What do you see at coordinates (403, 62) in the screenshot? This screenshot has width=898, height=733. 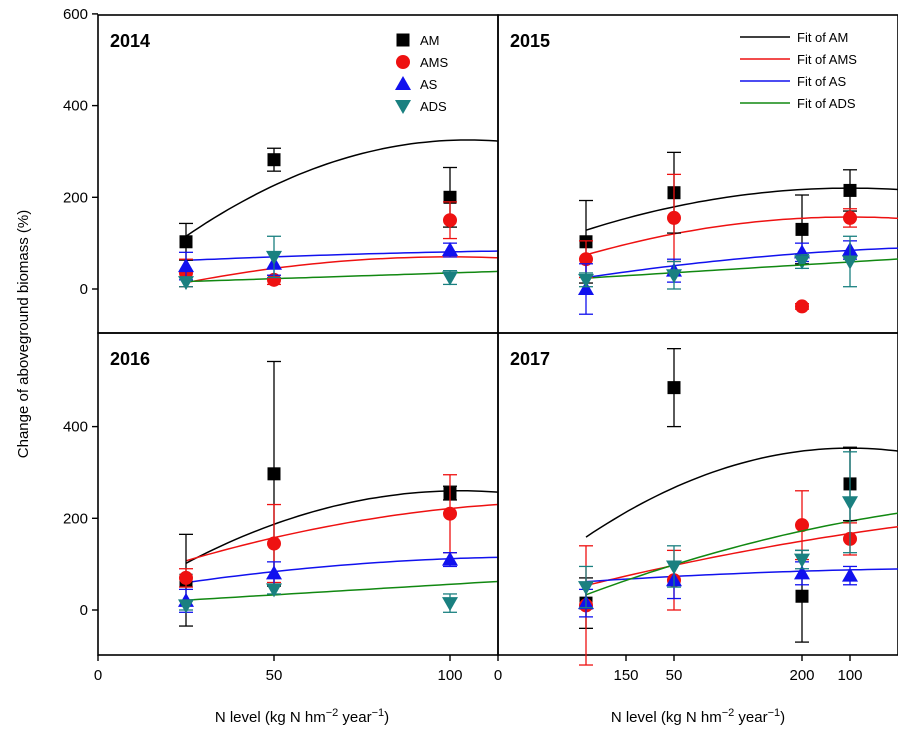 I see `legend-marker-AMS` at bounding box center [403, 62].